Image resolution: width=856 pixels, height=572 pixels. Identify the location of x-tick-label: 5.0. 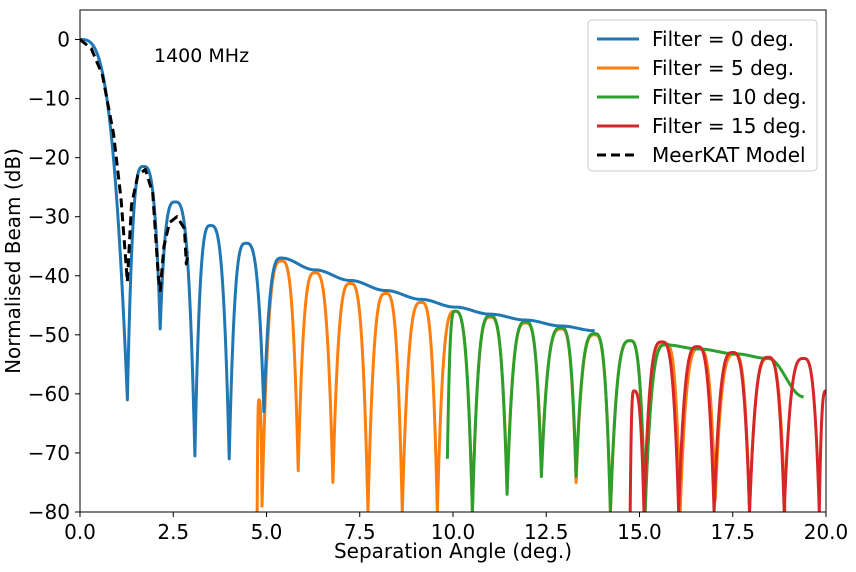
(267, 532).